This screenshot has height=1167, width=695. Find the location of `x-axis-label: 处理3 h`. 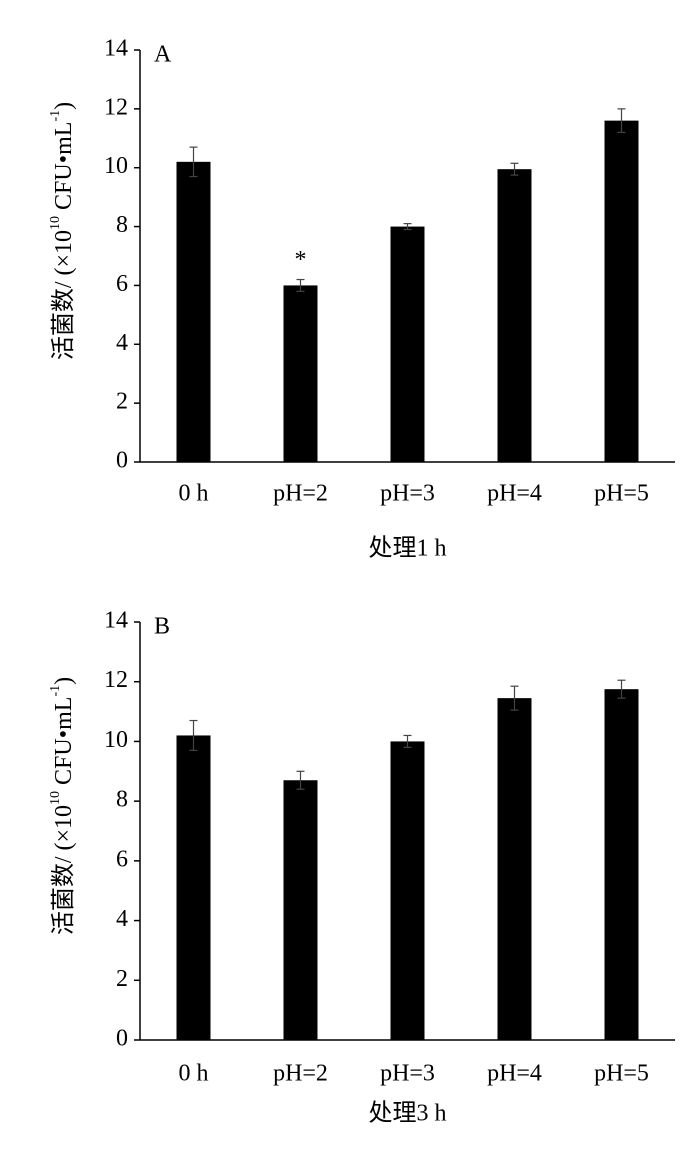

x-axis-label: 处理3 h is located at coordinates (408, 1113).